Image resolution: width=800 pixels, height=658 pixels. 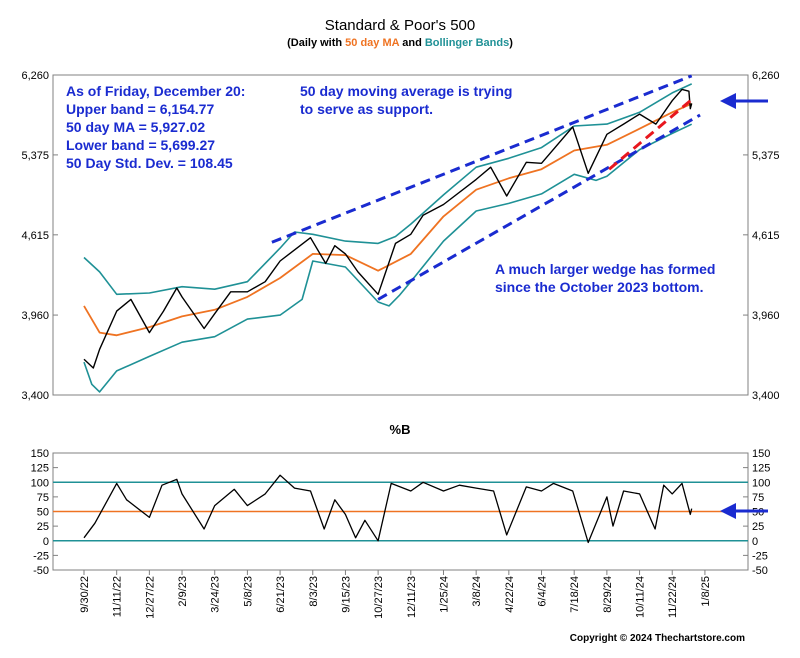 I want to click on date-tick-label: 6/21/23, so click(x=281, y=594).